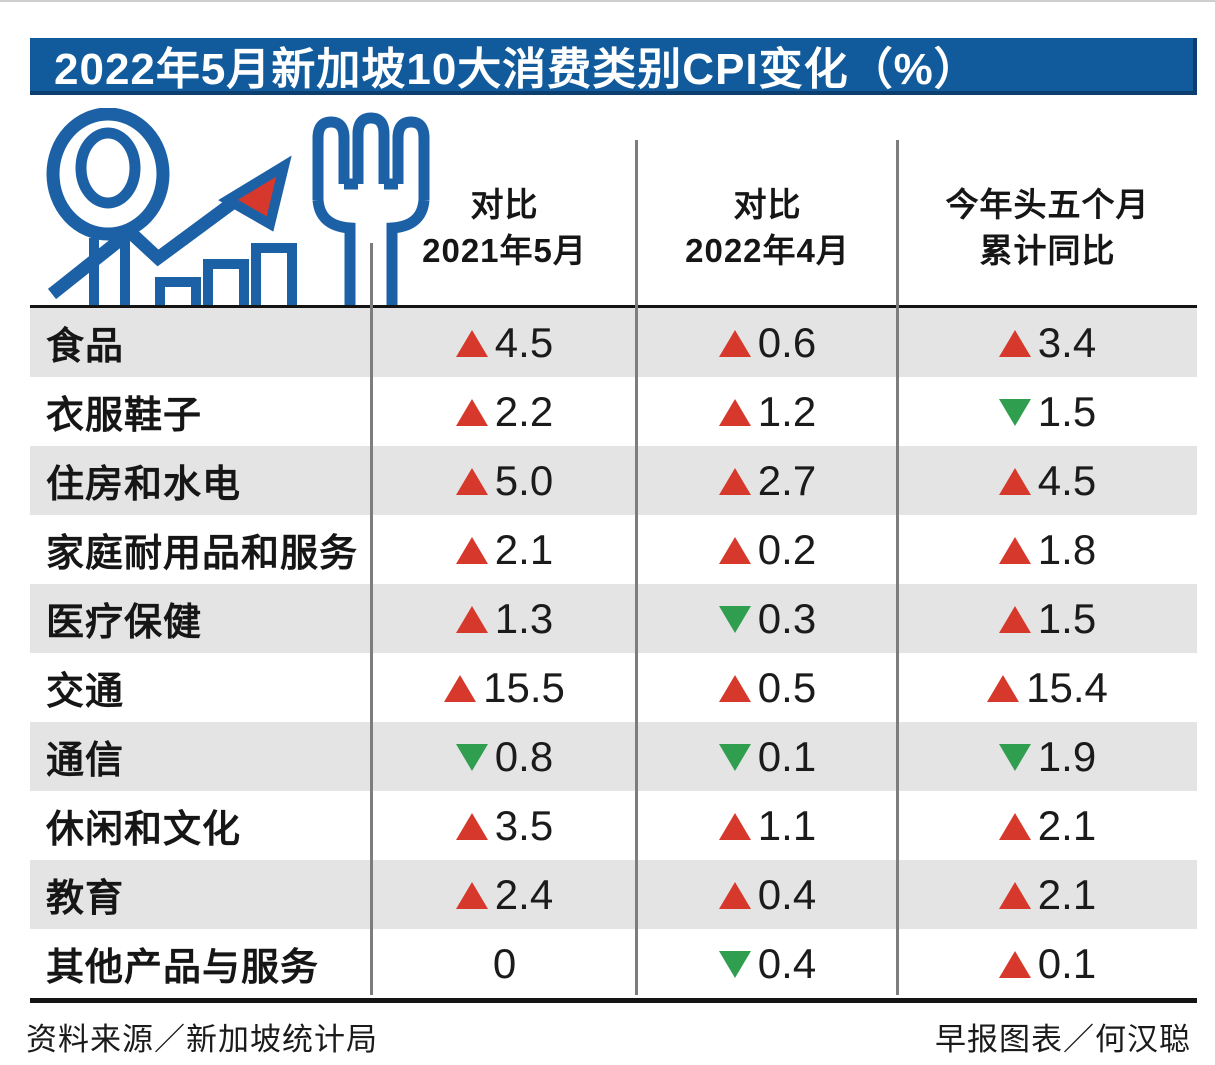 The width and height of the screenshot is (1215, 1065). Describe the element at coordinates (124, 416) in the screenshot. I see `row-label: 衣服鞋子` at that location.